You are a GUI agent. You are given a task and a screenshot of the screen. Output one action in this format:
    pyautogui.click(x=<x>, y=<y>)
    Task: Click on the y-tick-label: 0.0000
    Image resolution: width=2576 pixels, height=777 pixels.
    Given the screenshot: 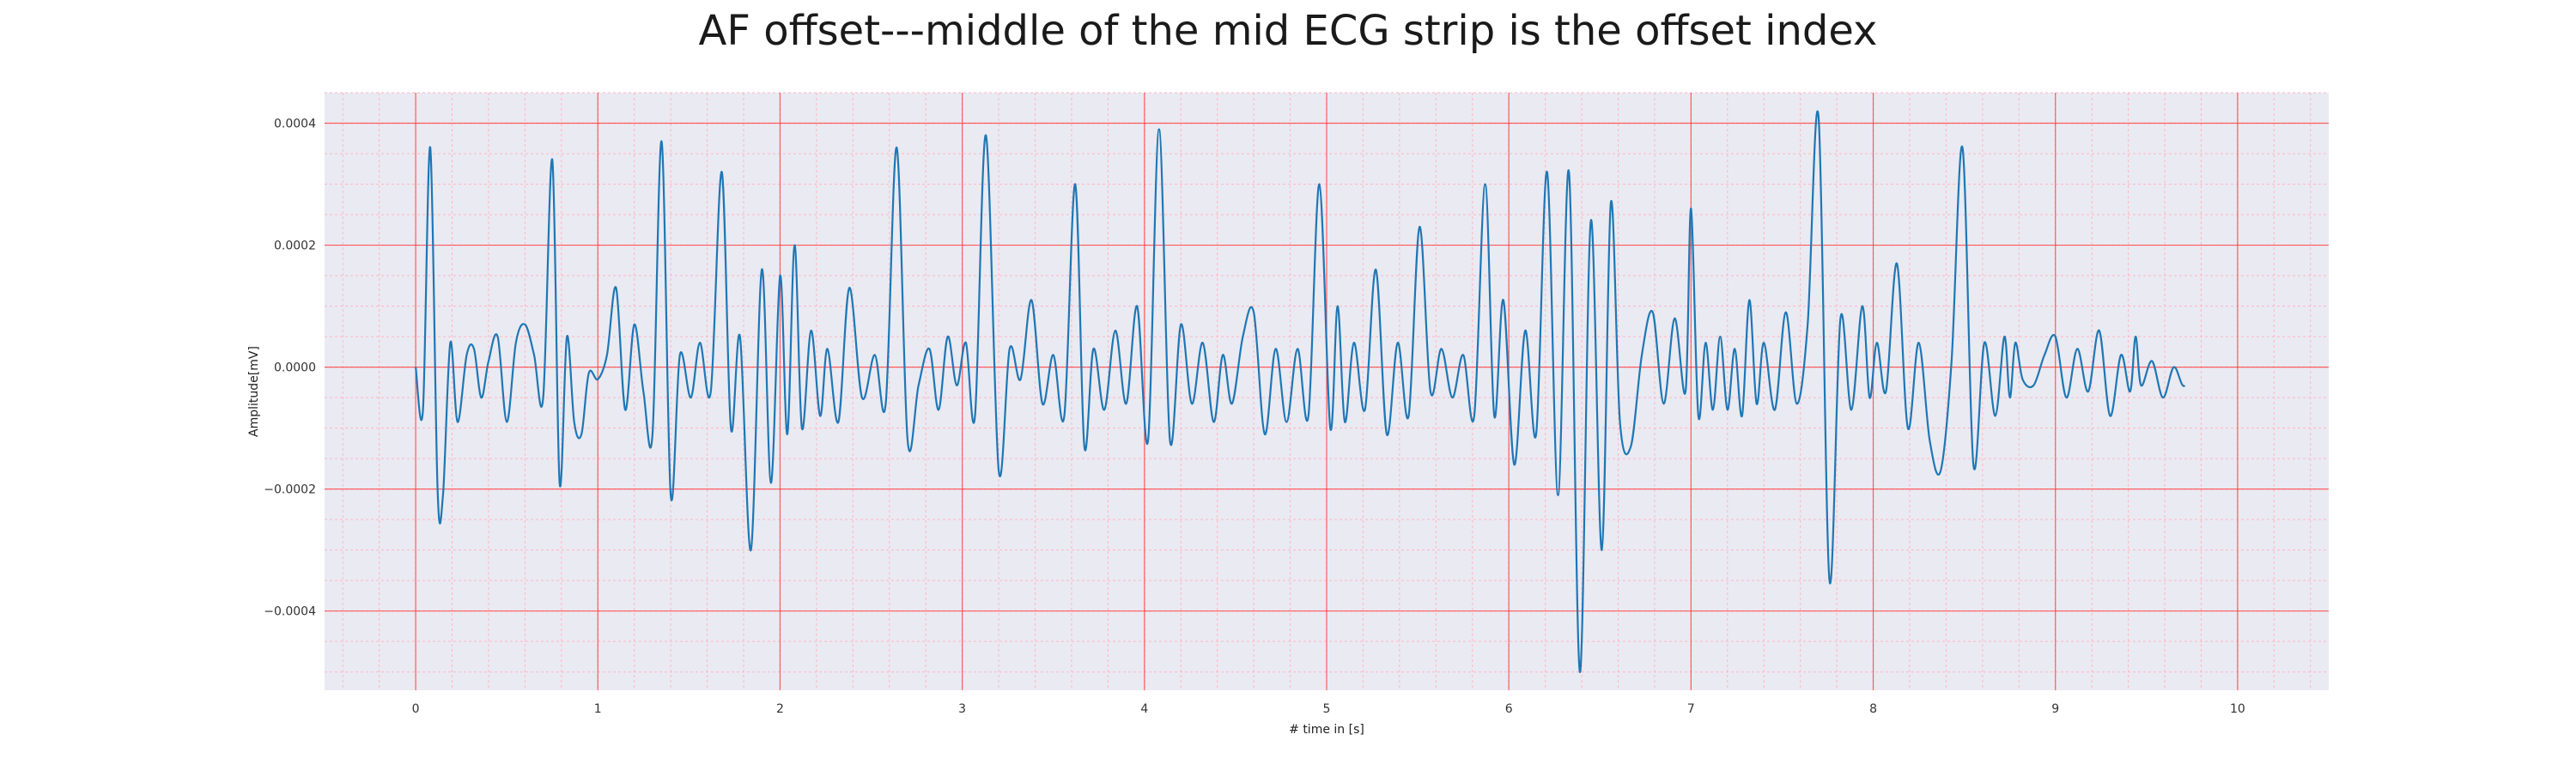 What is the action you would take?
    pyautogui.click(x=295, y=368)
    